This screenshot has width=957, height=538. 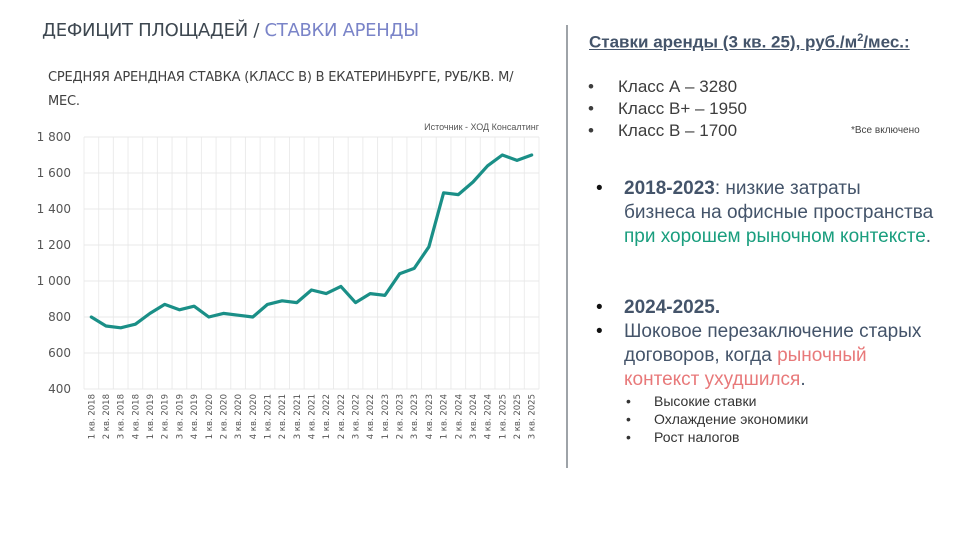 I want to click on x-tick-label: 4 кв. 2021, so click(x=313, y=416).